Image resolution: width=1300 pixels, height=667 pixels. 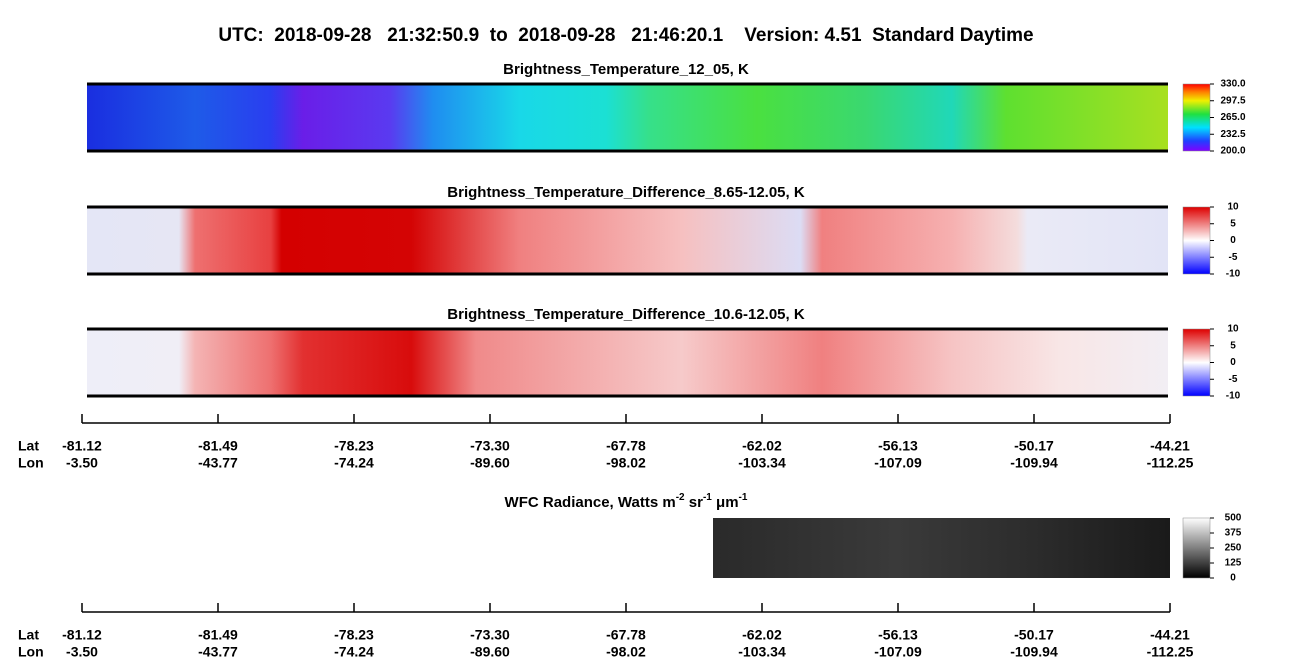 I want to click on wfc-title: WFC Radiance, Watts m-2 sr-1 μm-1, so click(x=626, y=501).